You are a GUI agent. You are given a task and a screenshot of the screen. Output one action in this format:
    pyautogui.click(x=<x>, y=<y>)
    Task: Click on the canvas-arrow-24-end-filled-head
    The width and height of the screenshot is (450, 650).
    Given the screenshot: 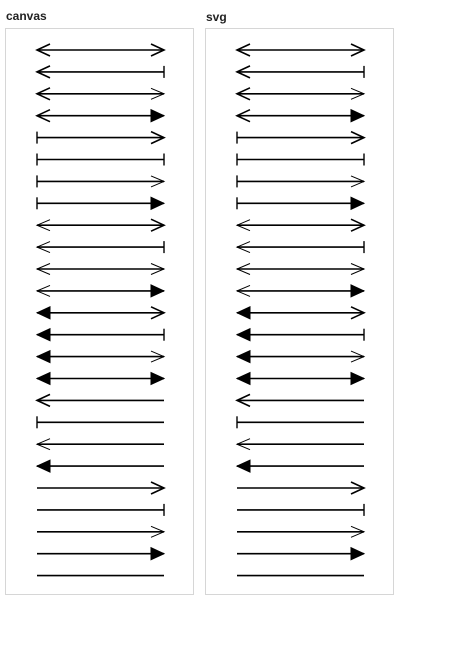 What is the action you would take?
    pyautogui.click(x=158, y=553)
    